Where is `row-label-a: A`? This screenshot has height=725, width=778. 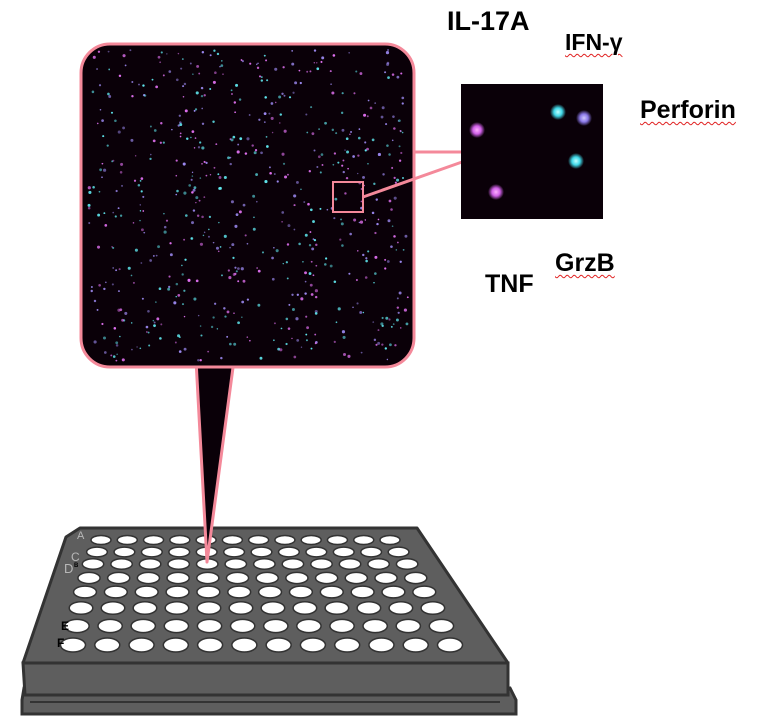
row-label-a: A is located at coordinates (81, 536).